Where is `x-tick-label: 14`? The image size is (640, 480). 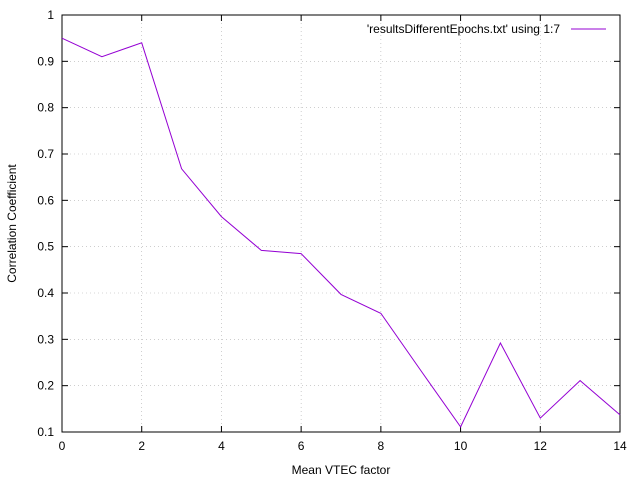
x-tick-label: 14 is located at coordinates (620, 446).